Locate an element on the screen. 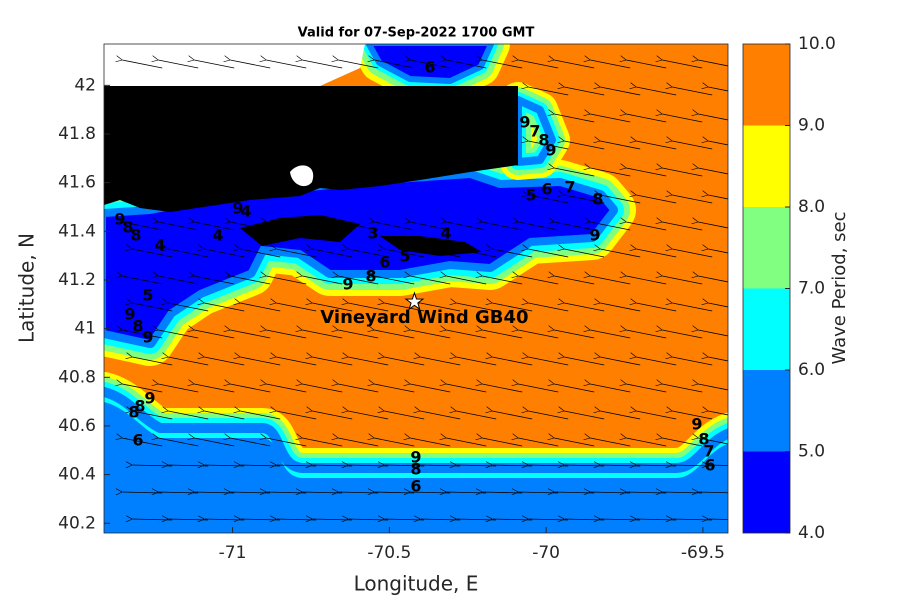  contour-label: 5 is located at coordinates (404, 256).